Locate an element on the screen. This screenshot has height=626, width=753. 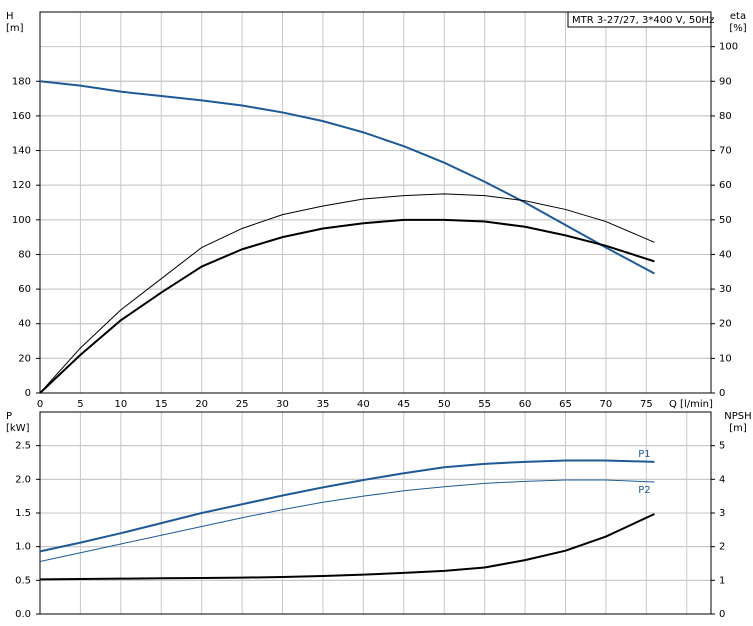
x-tick-label: 5 is located at coordinates (80, 404).